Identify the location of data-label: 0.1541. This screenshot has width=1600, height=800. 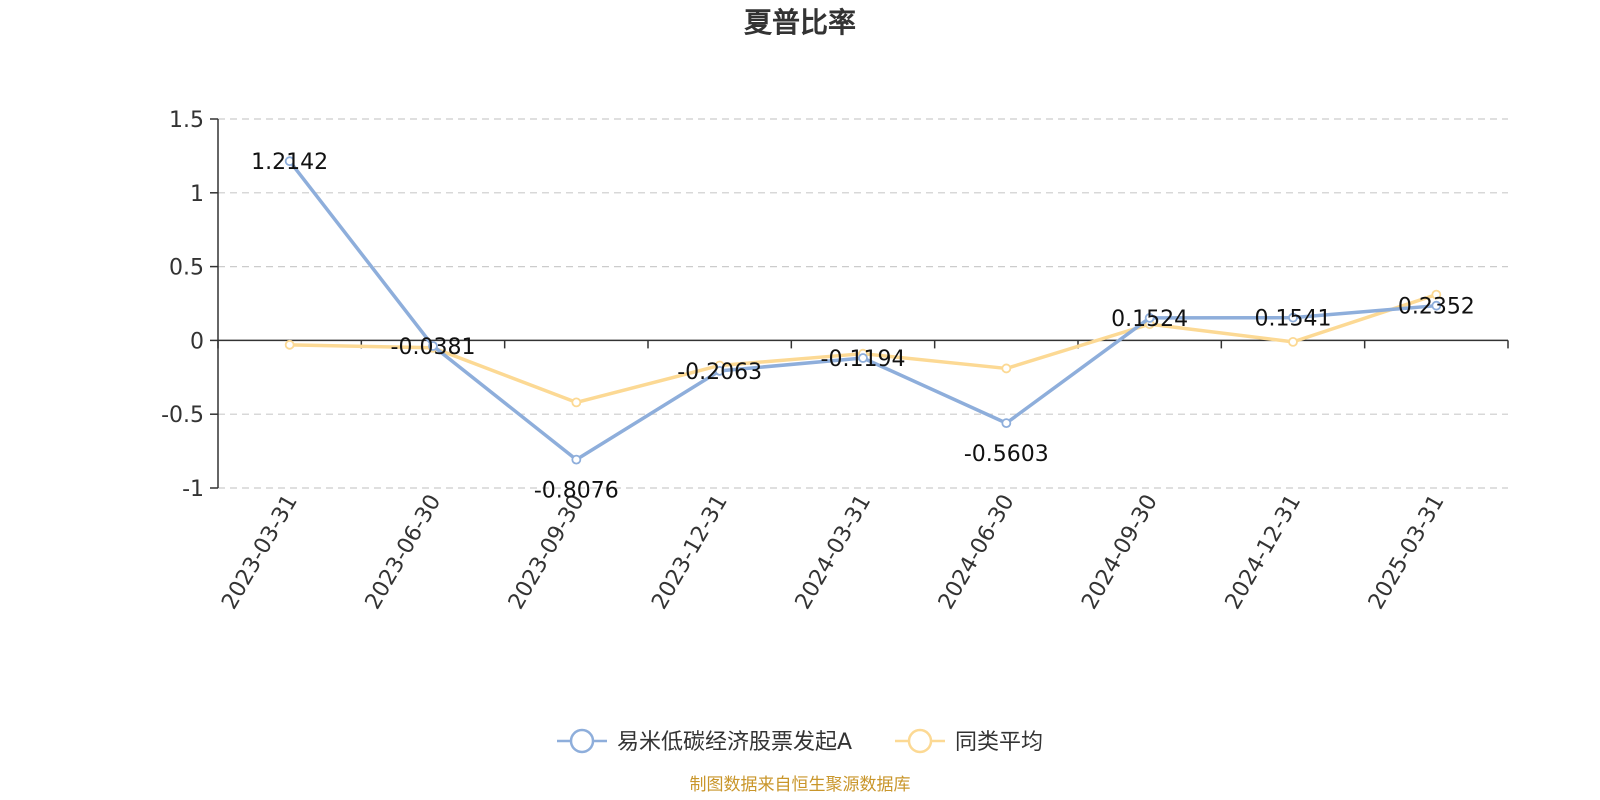
(1293, 319).